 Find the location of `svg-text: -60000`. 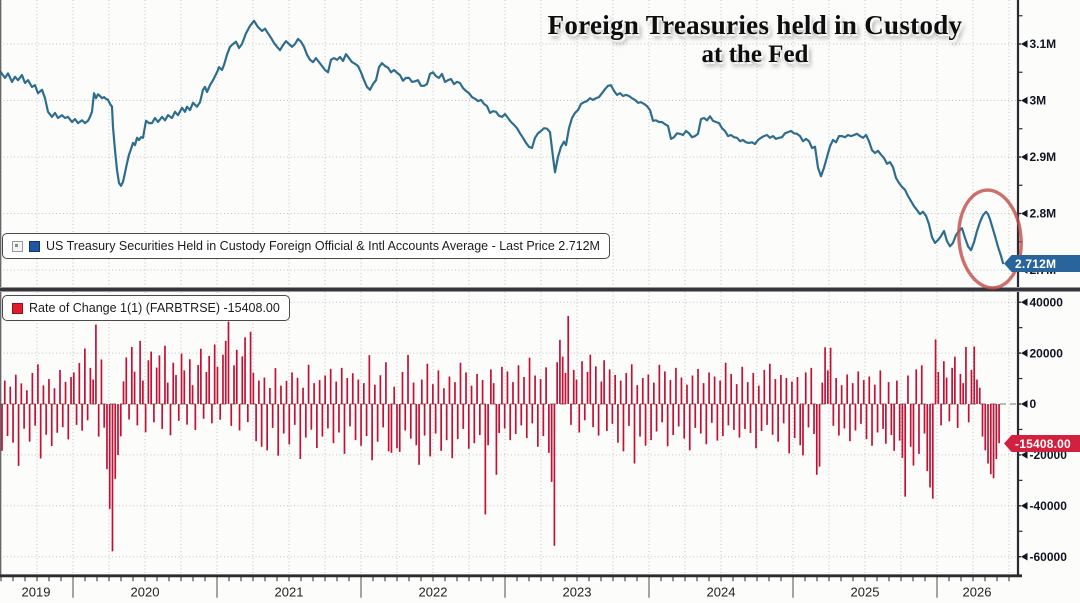

svg-text: -60000 is located at coordinates (1049, 557).